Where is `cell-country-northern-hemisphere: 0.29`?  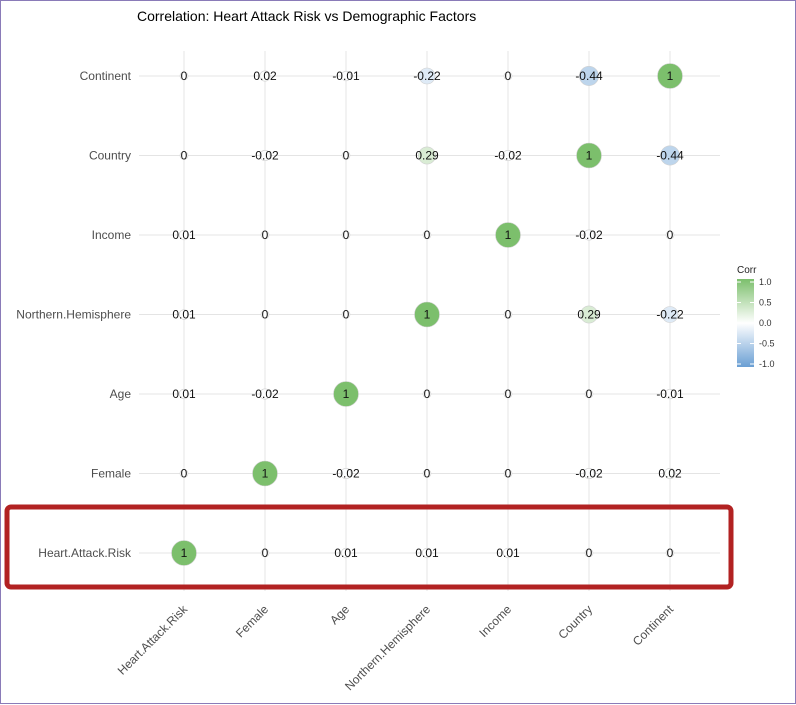
cell-country-northern-hemisphere: 0.29 is located at coordinates (427, 155).